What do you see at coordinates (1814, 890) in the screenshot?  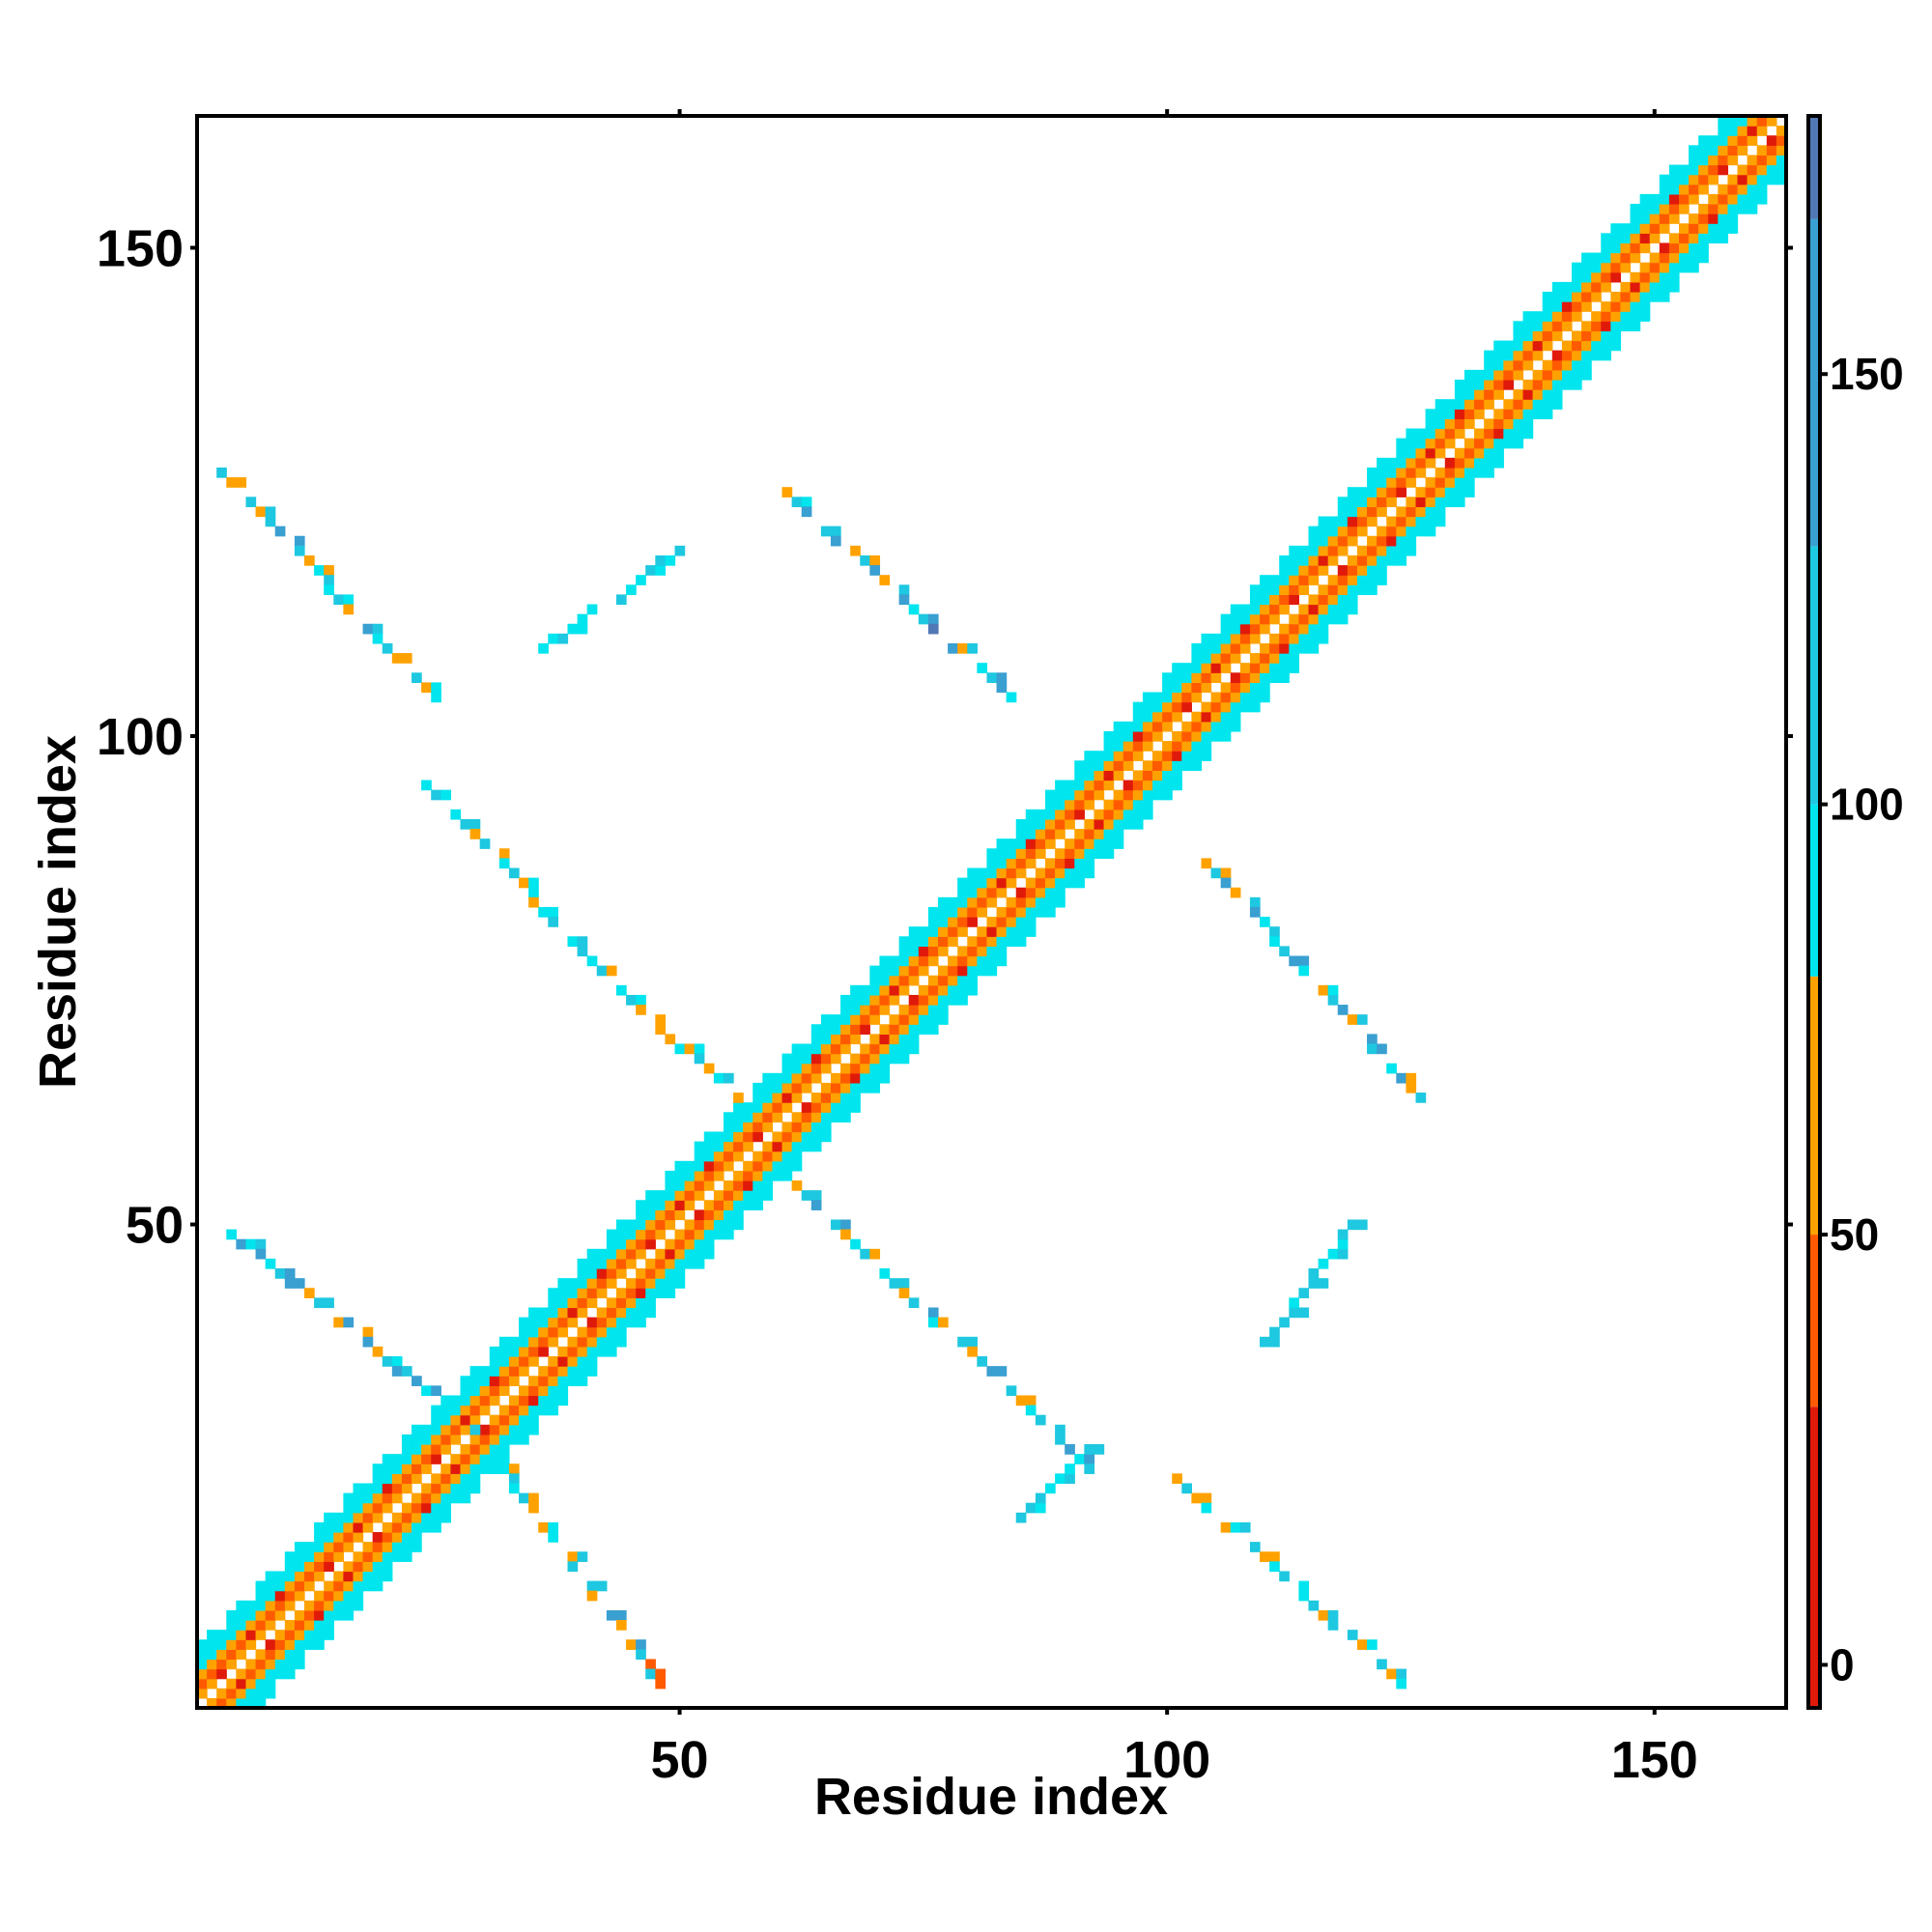 I see `colorbar-band` at bounding box center [1814, 890].